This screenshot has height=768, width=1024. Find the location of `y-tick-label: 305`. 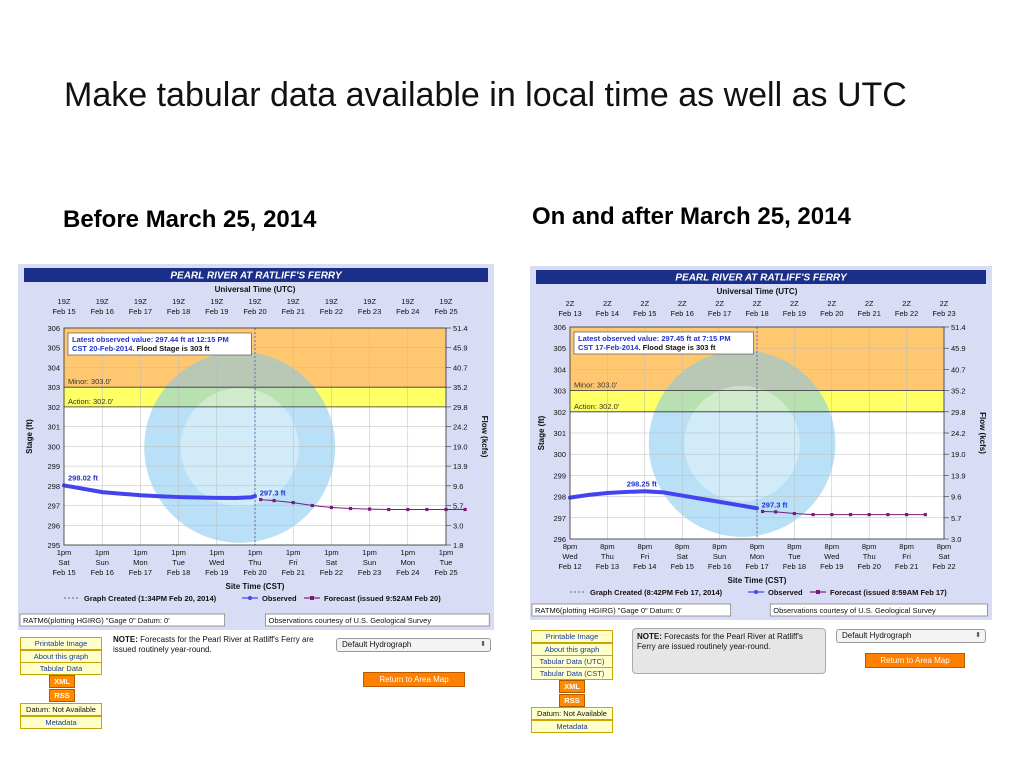

y-tick-label: 305 is located at coordinates (559, 348).